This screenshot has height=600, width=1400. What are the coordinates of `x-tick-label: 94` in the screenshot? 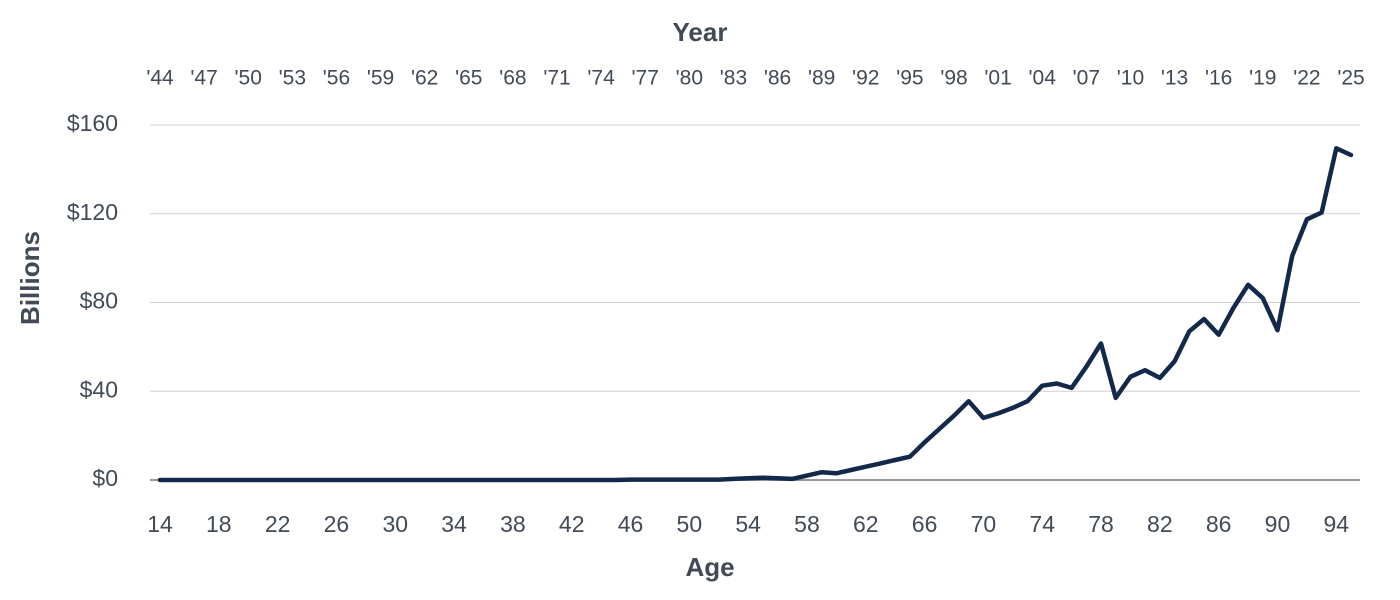 It's located at (1336, 524).